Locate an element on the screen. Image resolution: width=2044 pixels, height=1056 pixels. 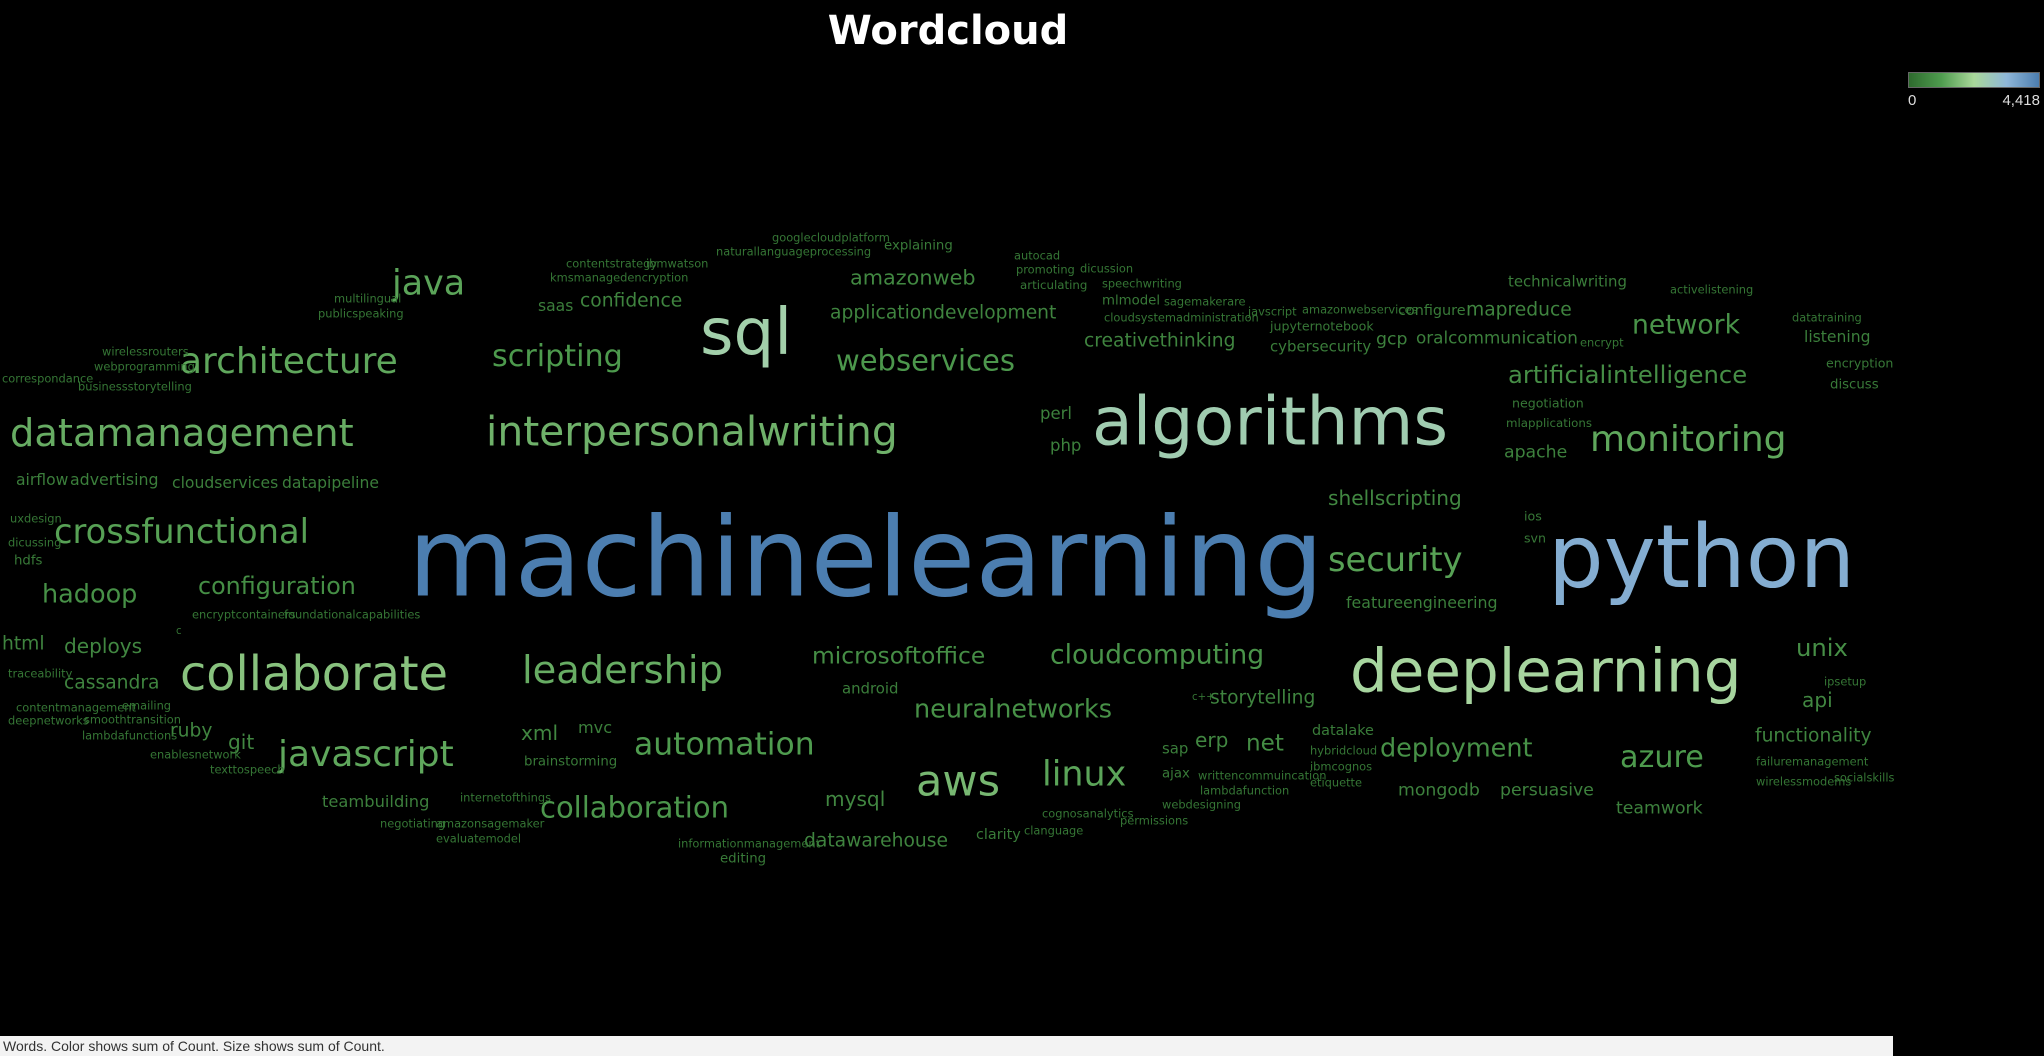
word-cognosanalytics: cognosanalytics is located at coordinates (1088, 813).